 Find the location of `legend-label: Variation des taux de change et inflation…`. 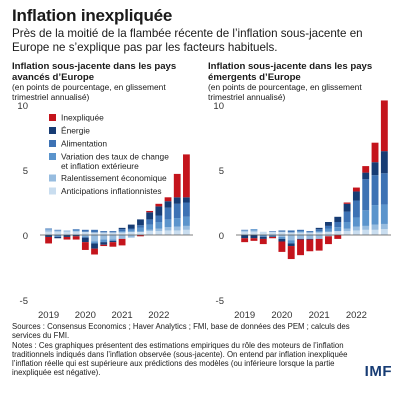

legend-label: Variation des taux de change et inflation… is located at coordinates (115, 162).